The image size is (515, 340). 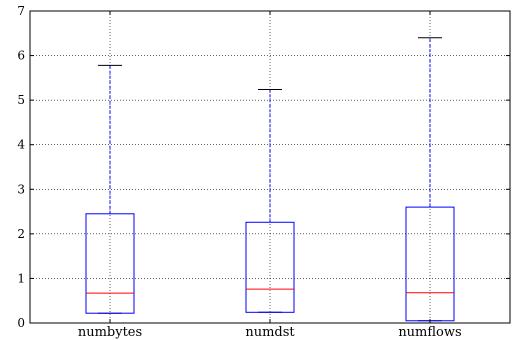 I want to click on box-numdst, so click(x=270, y=200).